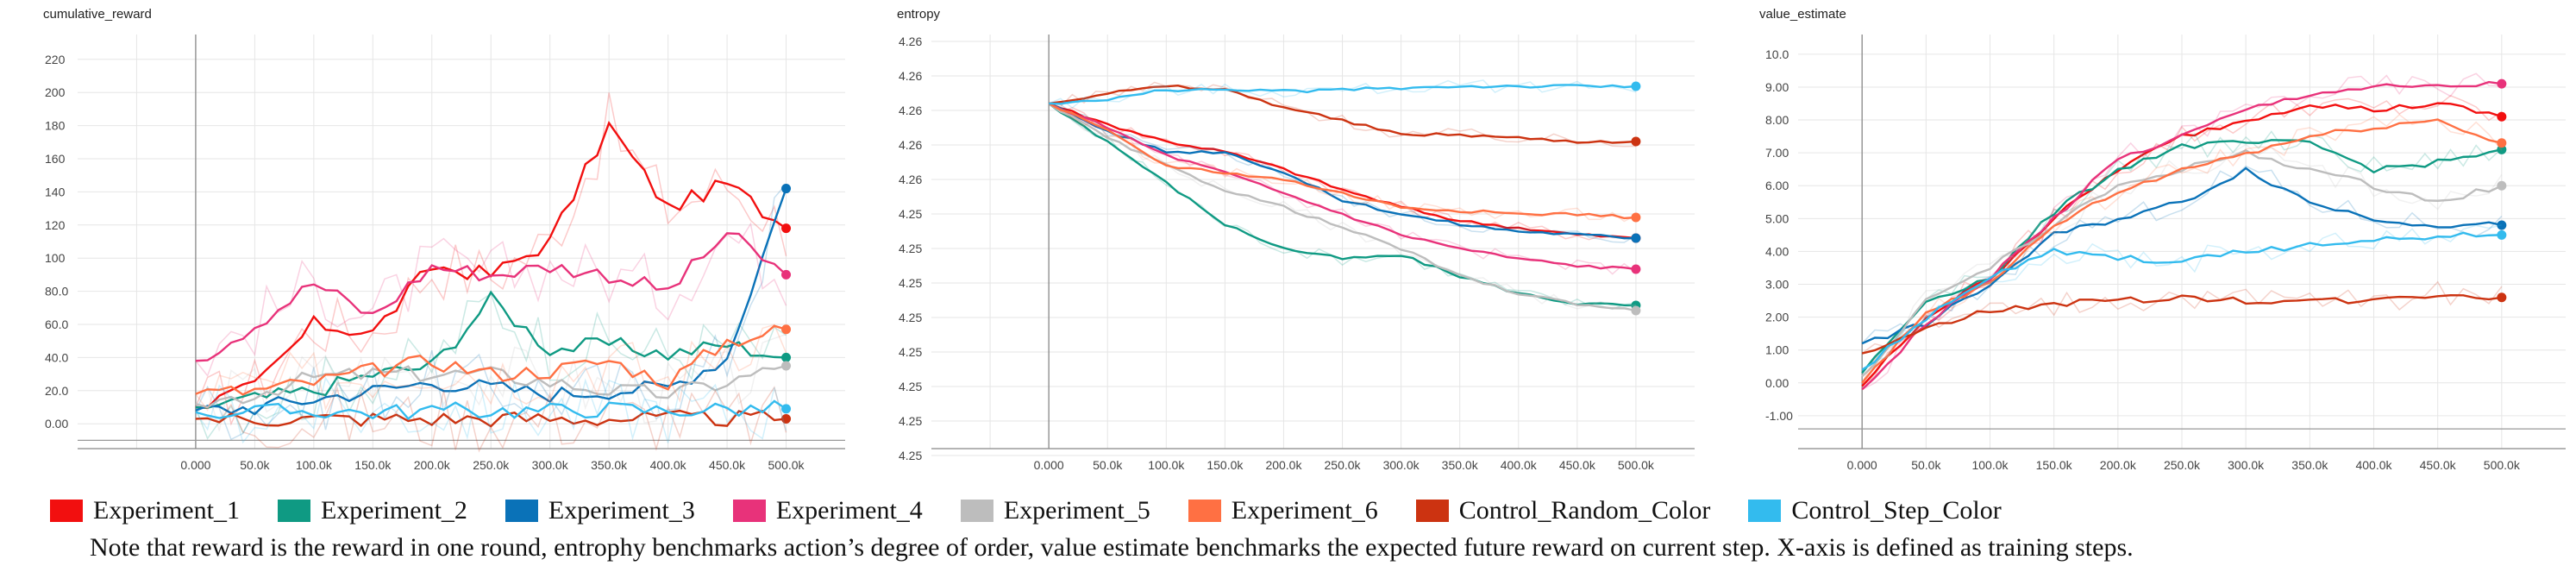 This screenshot has height=572, width=2576. I want to click on y-tick-label: 60.0, so click(56, 324).